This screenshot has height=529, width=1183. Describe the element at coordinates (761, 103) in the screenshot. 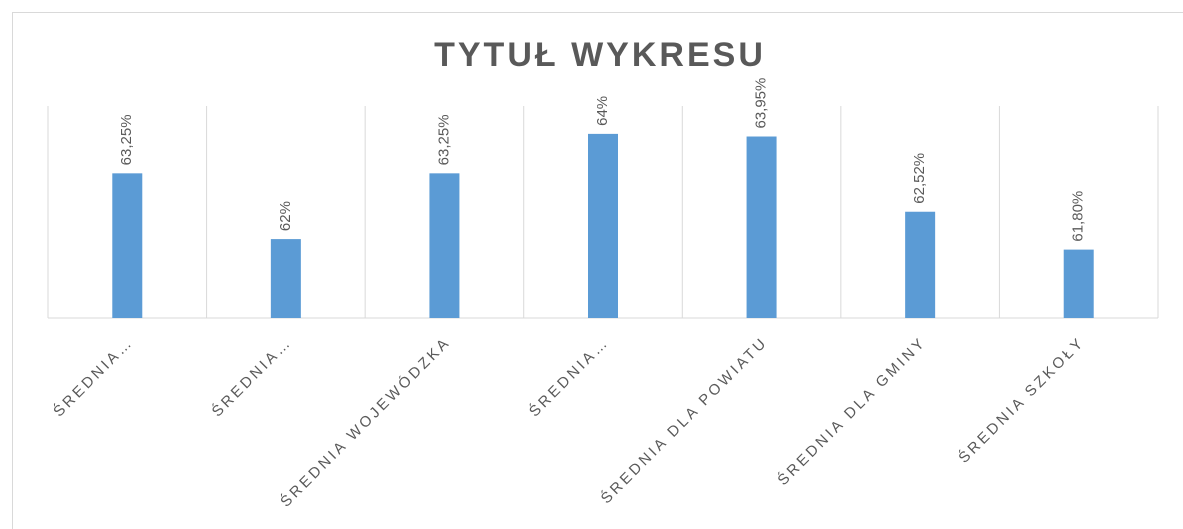

I see `value-label: 63,95%` at that location.